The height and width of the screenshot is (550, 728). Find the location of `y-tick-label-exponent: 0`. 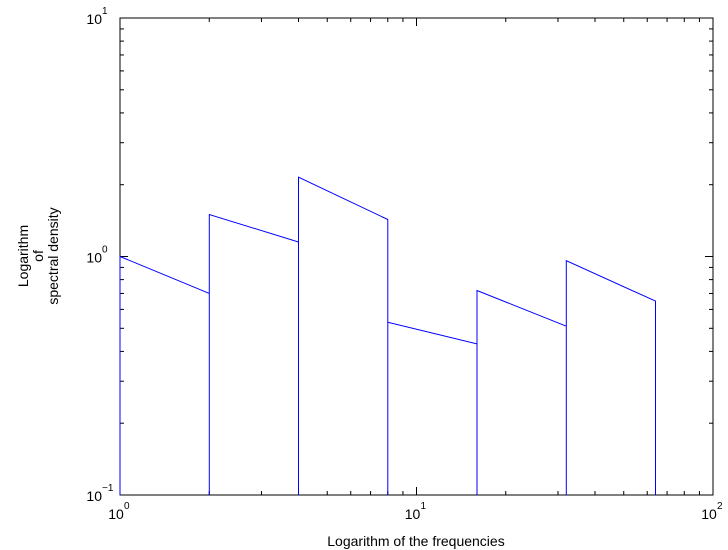

y-tick-label-exponent: 0 is located at coordinates (105, 250).